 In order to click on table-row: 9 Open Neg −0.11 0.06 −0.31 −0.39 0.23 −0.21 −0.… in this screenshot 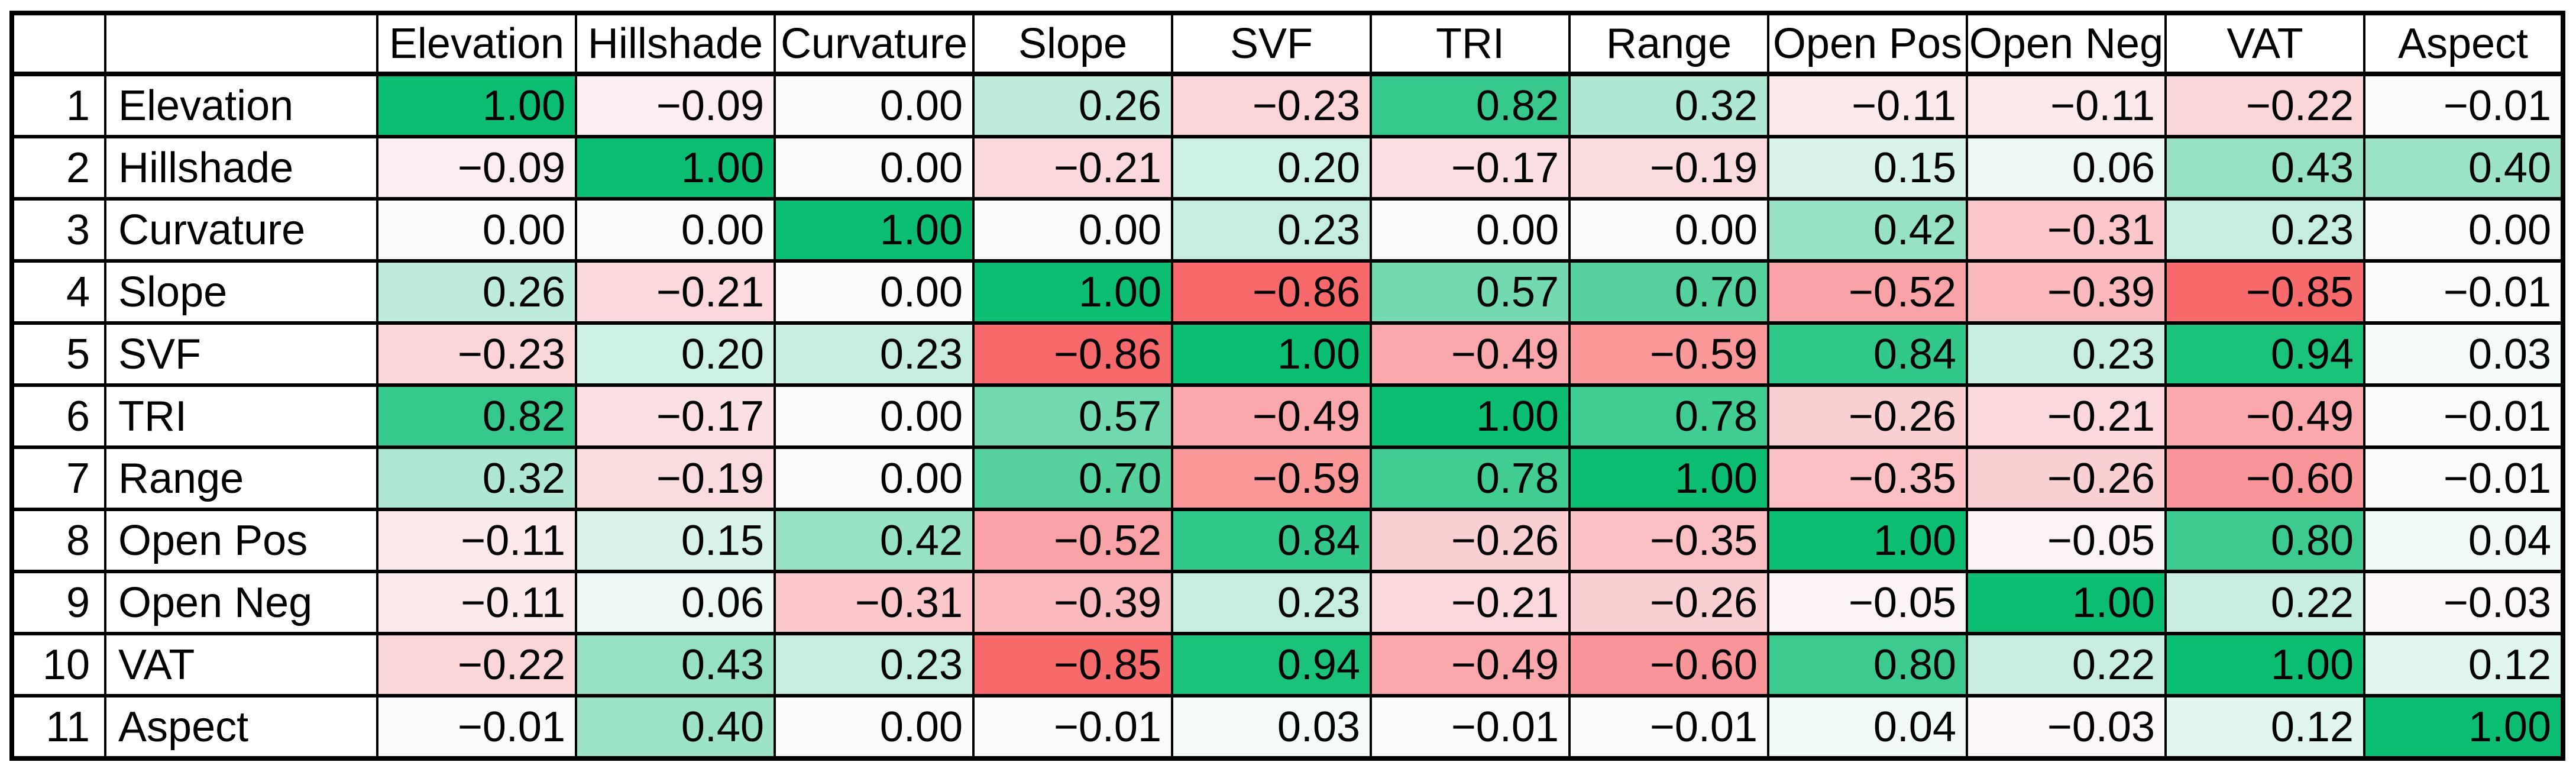, I will do `click(1288, 603)`.